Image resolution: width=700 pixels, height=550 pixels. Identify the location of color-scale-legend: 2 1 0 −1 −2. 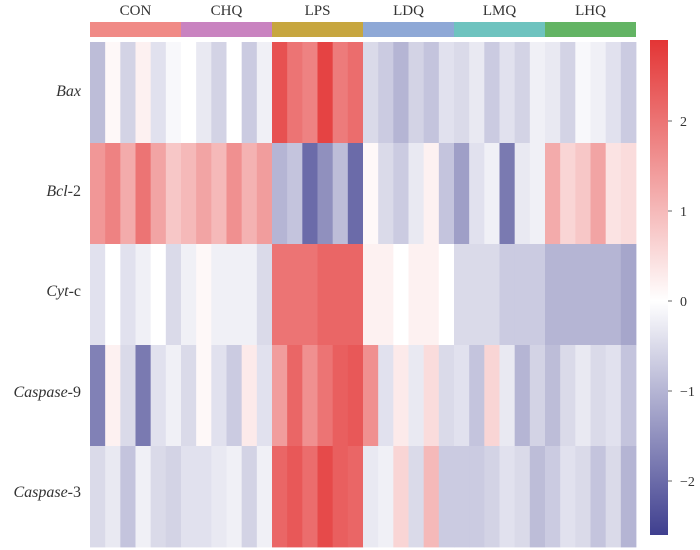
(672, 287).